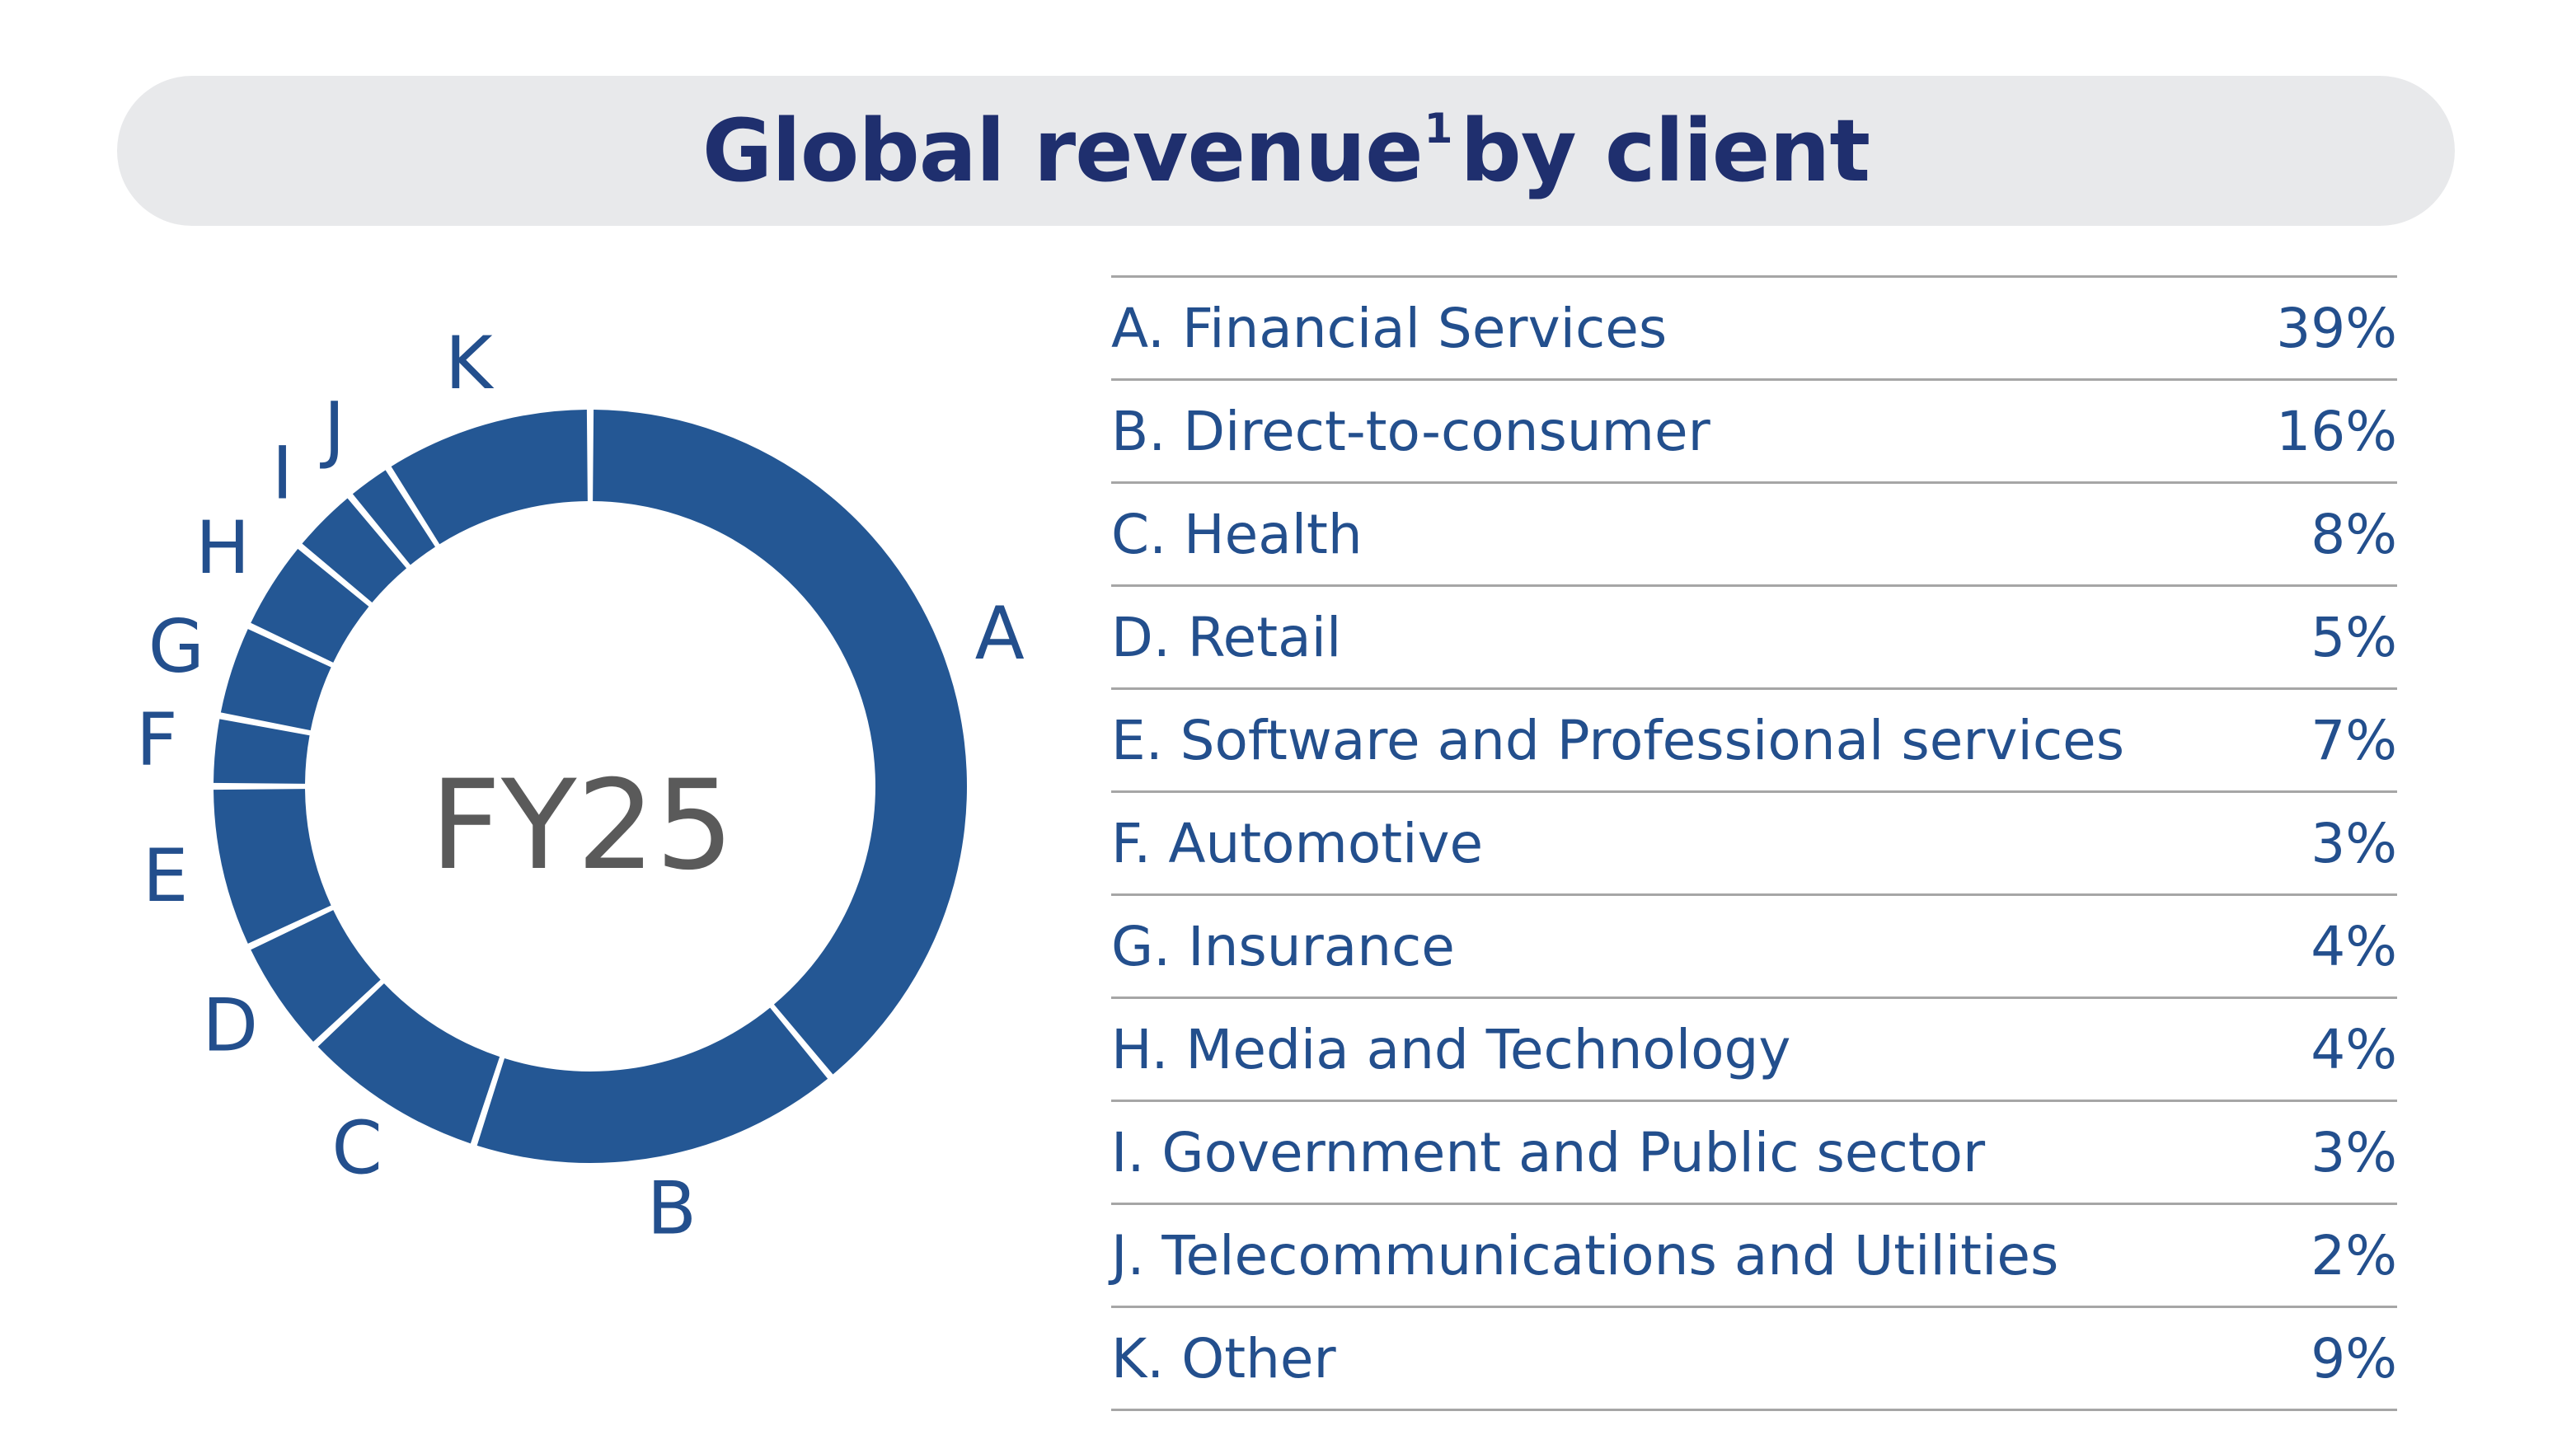 This screenshot has width=2576, height=1449. Describe the element at coordinates (2336, 431) in the screenshot. I see `legend-value: 16%` at that location.